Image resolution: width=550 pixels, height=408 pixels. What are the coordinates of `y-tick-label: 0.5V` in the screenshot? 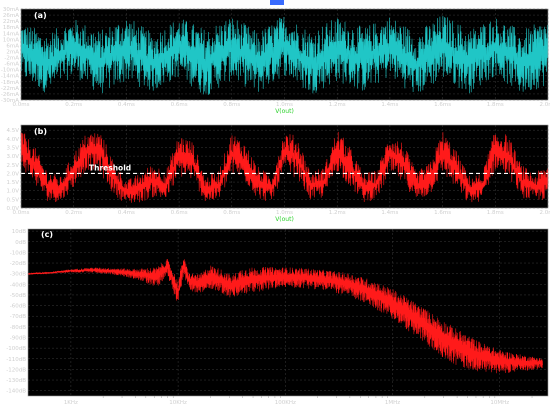 It's located at (12, 200).